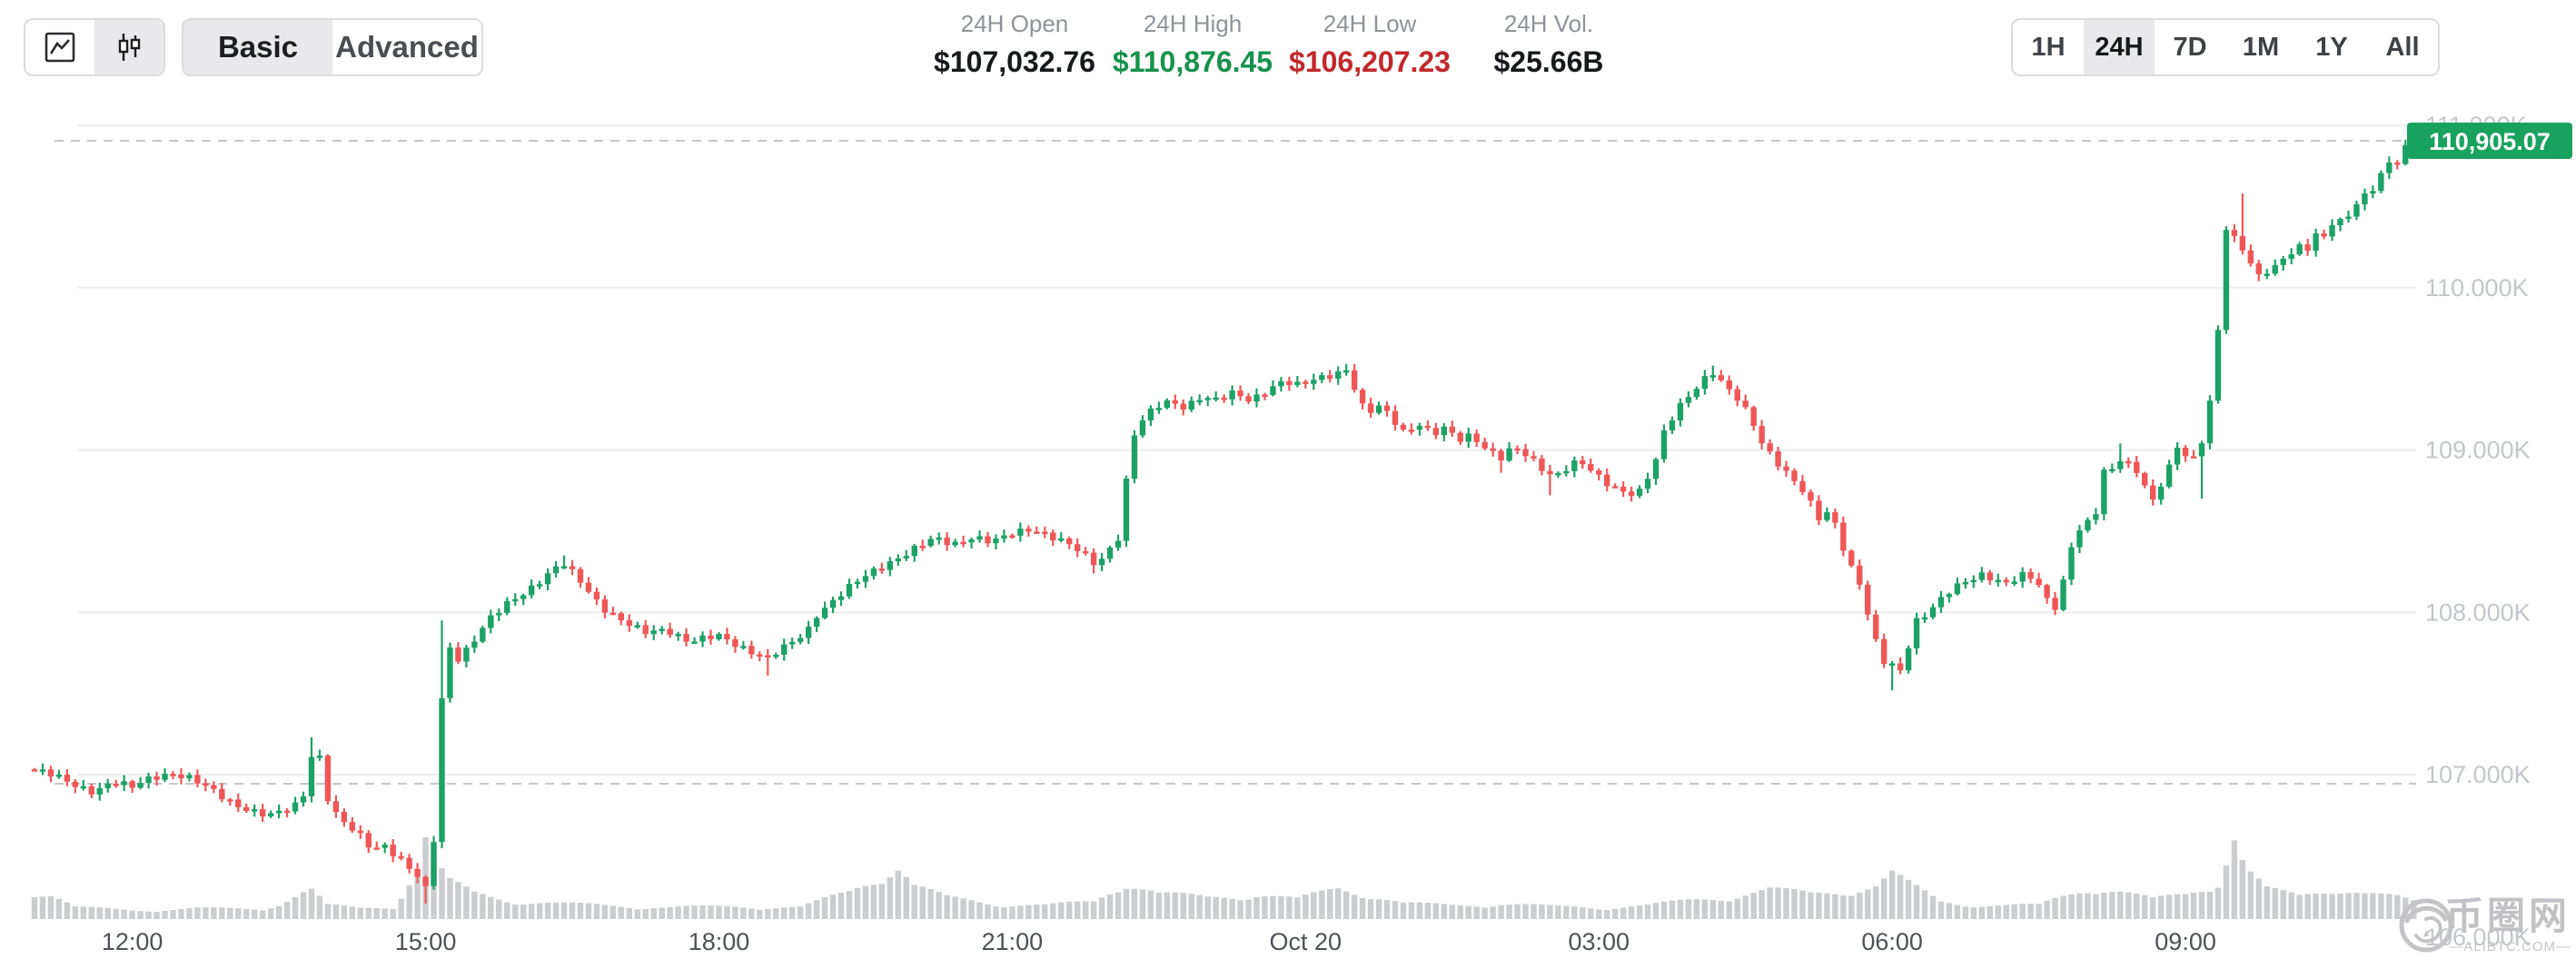 The width and height of the screenshot is (2576, 959). Describe the element at coordinates (2402, 47) in the screenshot. I see `range-all-button: All` at that location.